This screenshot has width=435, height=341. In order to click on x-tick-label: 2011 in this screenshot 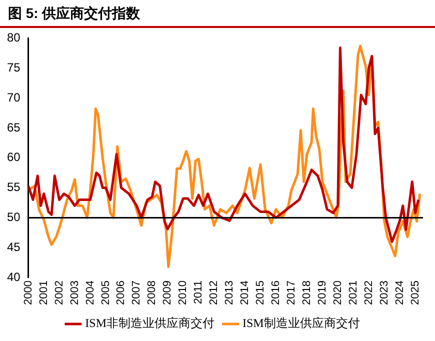, I will do `click(198, 292)`.